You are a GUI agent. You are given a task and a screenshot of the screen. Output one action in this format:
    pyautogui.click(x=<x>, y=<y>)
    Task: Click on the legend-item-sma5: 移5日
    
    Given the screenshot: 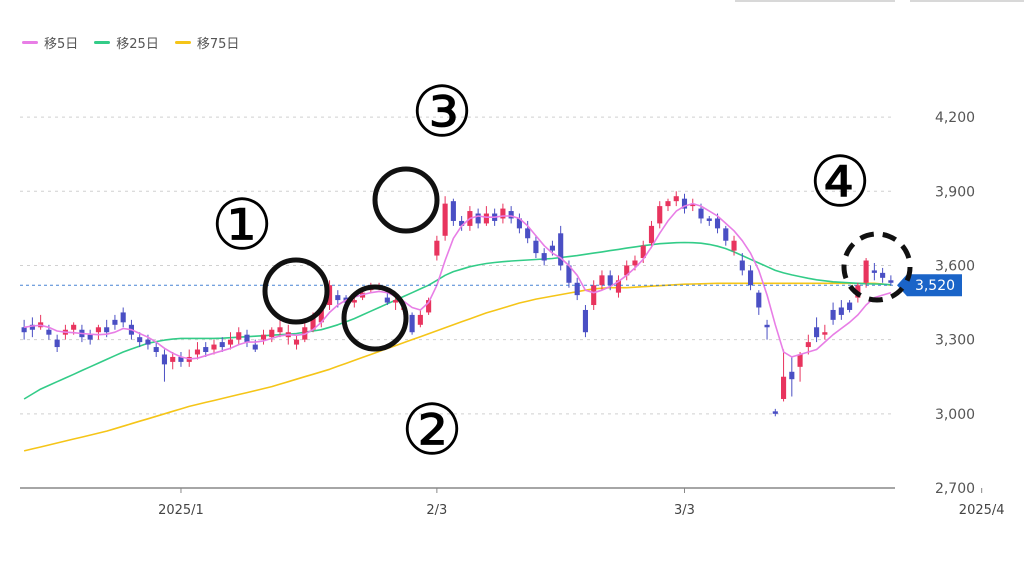 What is the action you would take?
    pyautogui.click(x=50, y=42)
    